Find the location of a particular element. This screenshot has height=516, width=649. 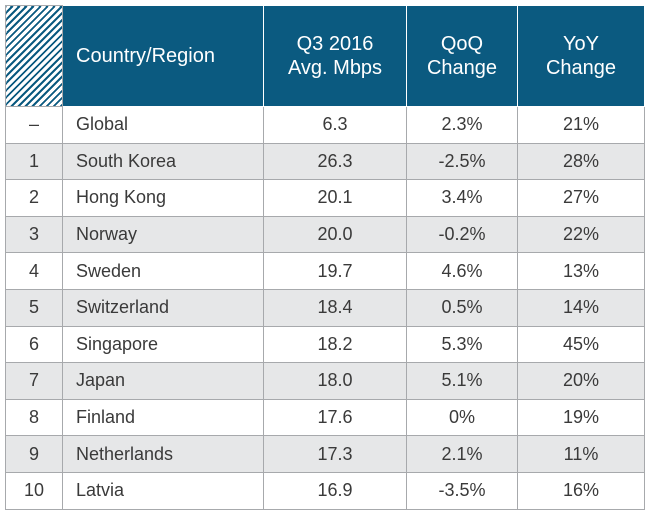

country-cell: Hong Kong is located at coordinates (163, 198).